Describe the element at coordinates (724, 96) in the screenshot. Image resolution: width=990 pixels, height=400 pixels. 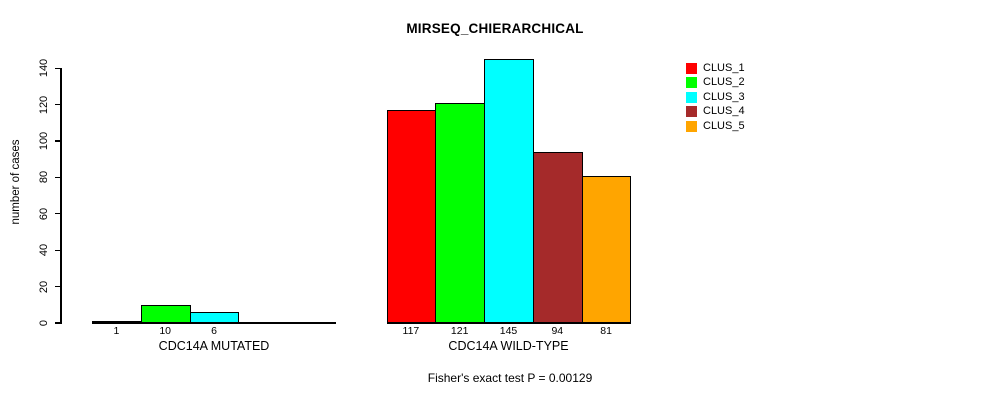
I see `legend-label: CLUS_3` at that location.